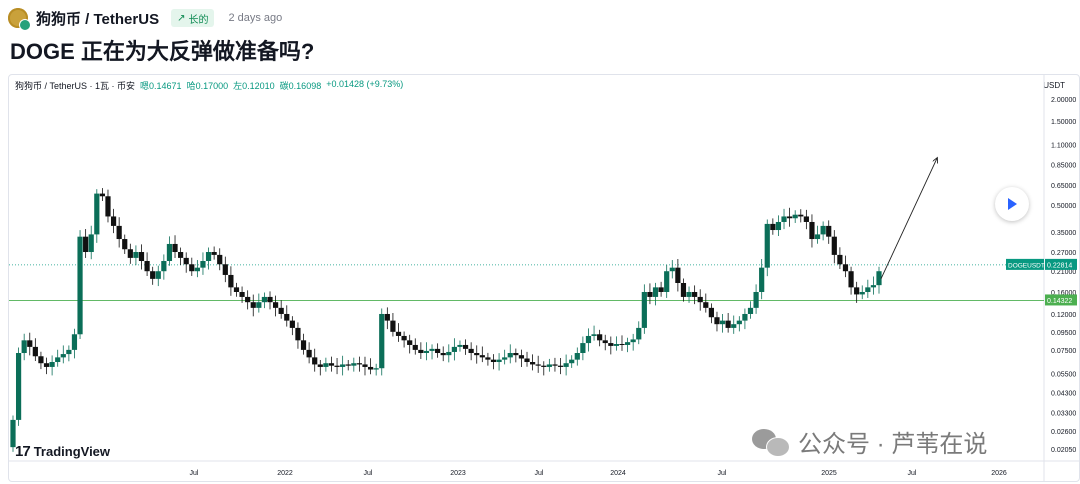 Image resolution: width=1080 pixels, height=484 pixels. I want to click on legend-high: 哈0.17000, so click(207, 86).